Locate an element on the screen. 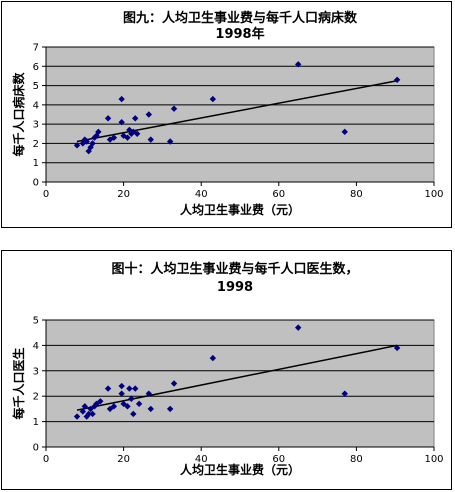  chart-2-y-tick-label: 3 is located at coordinates (36, 371).